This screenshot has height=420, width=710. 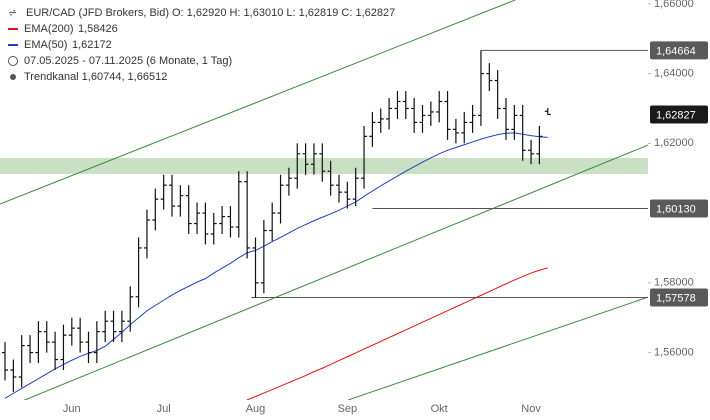 I want to click on legend-value: 1,58426, so click(x=98, y=29).